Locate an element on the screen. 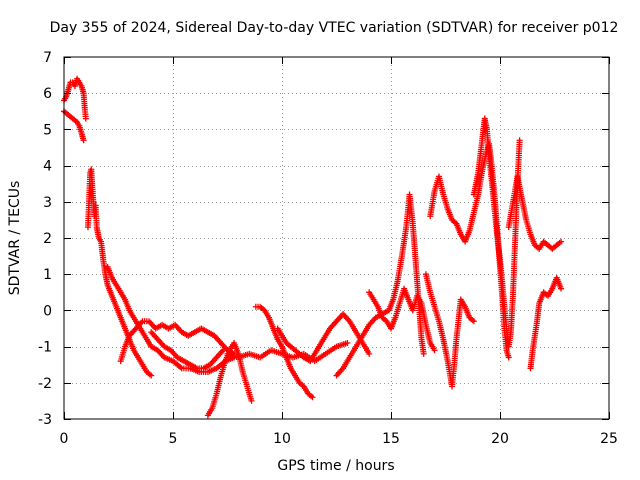 This screenshot has height=480, width=640. y-tick-label: -2 is located at coordinates (45, 384).